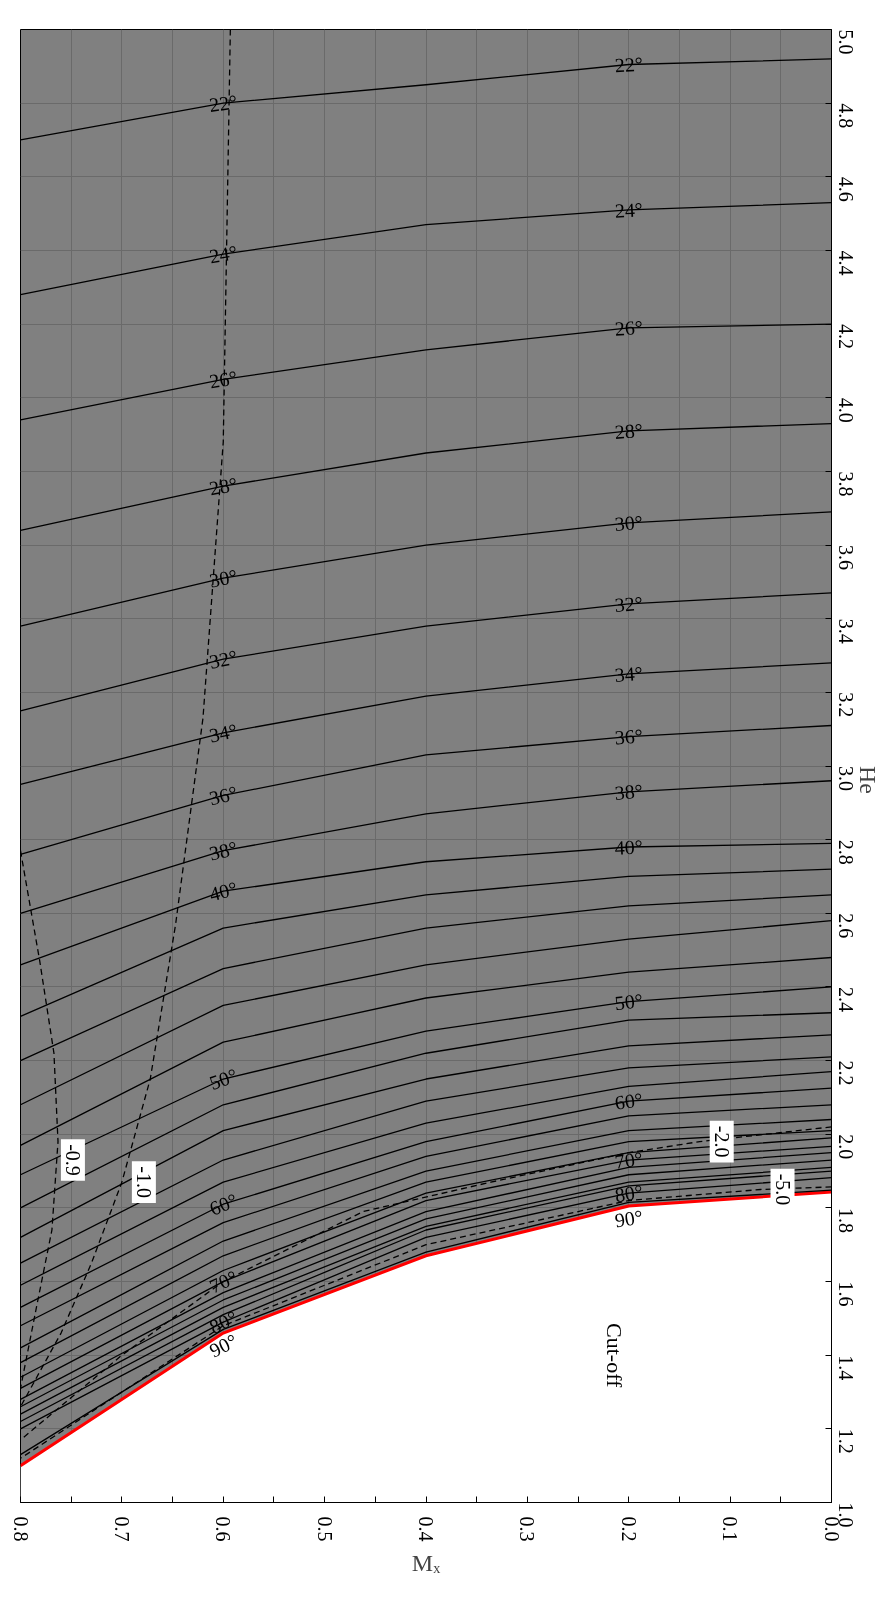  I want to click on x-tick-label: 0.8, so click(20, 1529).